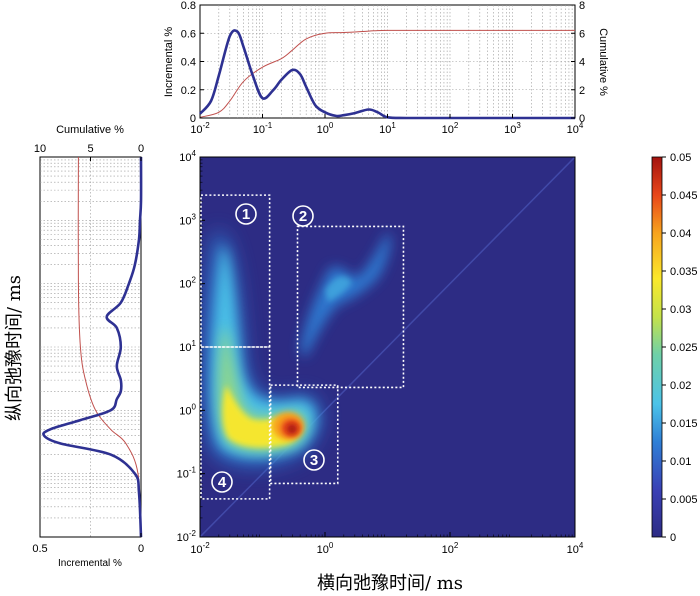 Image resolution: width=700 pixels, height=596 pixels. I want to click on region-number-2: 2, so click(303, 216).